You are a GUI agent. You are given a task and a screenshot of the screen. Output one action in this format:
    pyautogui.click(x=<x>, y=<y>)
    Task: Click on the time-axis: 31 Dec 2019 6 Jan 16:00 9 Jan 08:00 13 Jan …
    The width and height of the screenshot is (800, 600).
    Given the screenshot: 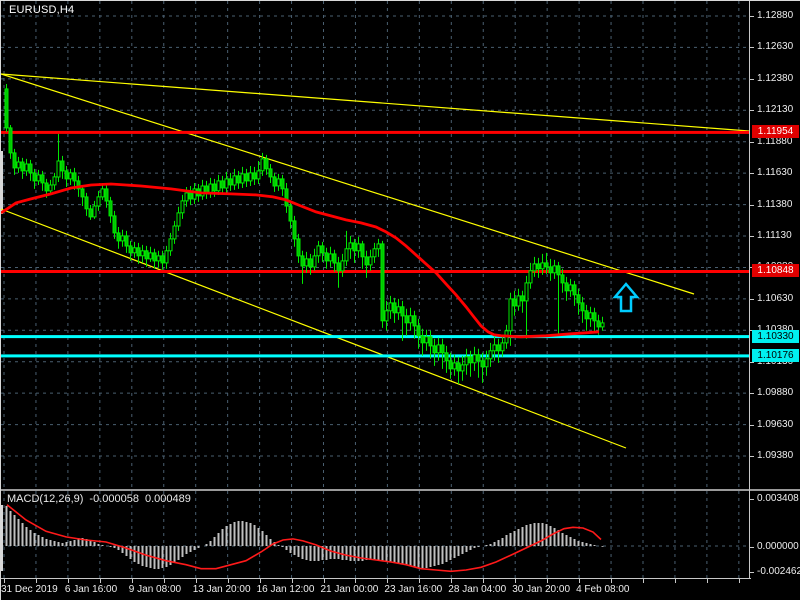 What is the action you would take?
    pyautogui.click(x=400, y=589)
    